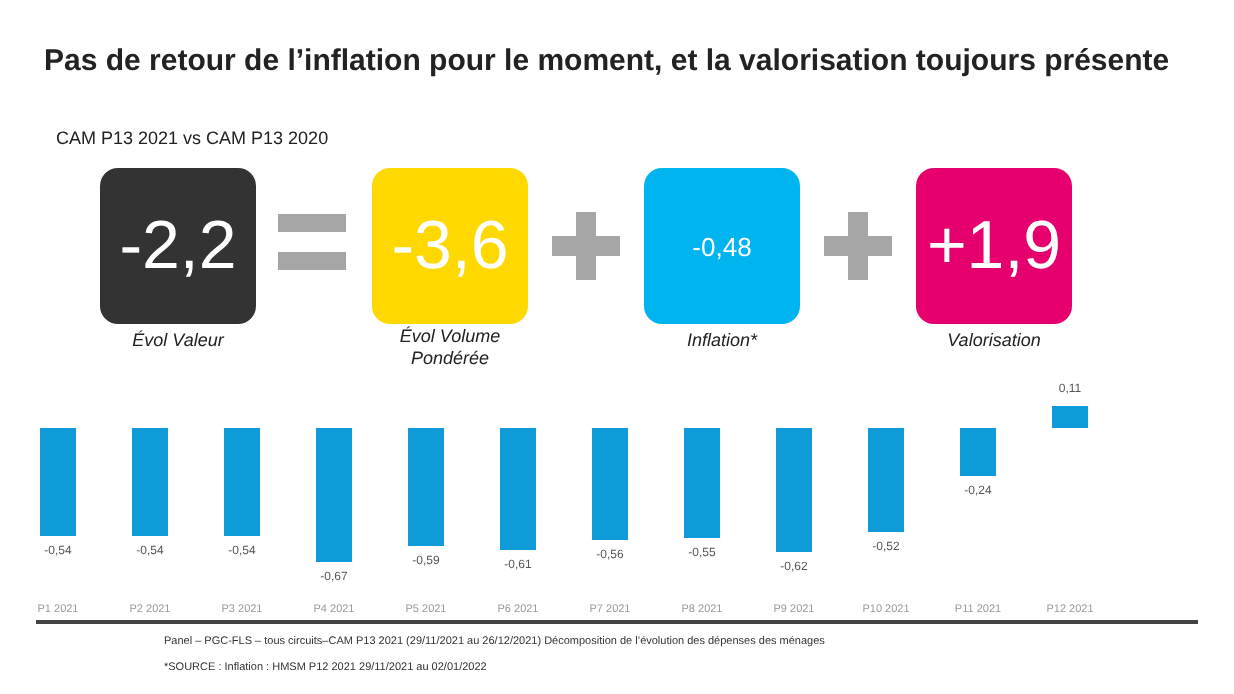 The width and height of the screenshot is (1234, 694). What do you see at coordinates (722, 341) in the screenshot?
I see `text: Inflation*` at bounding box center [722, 341].